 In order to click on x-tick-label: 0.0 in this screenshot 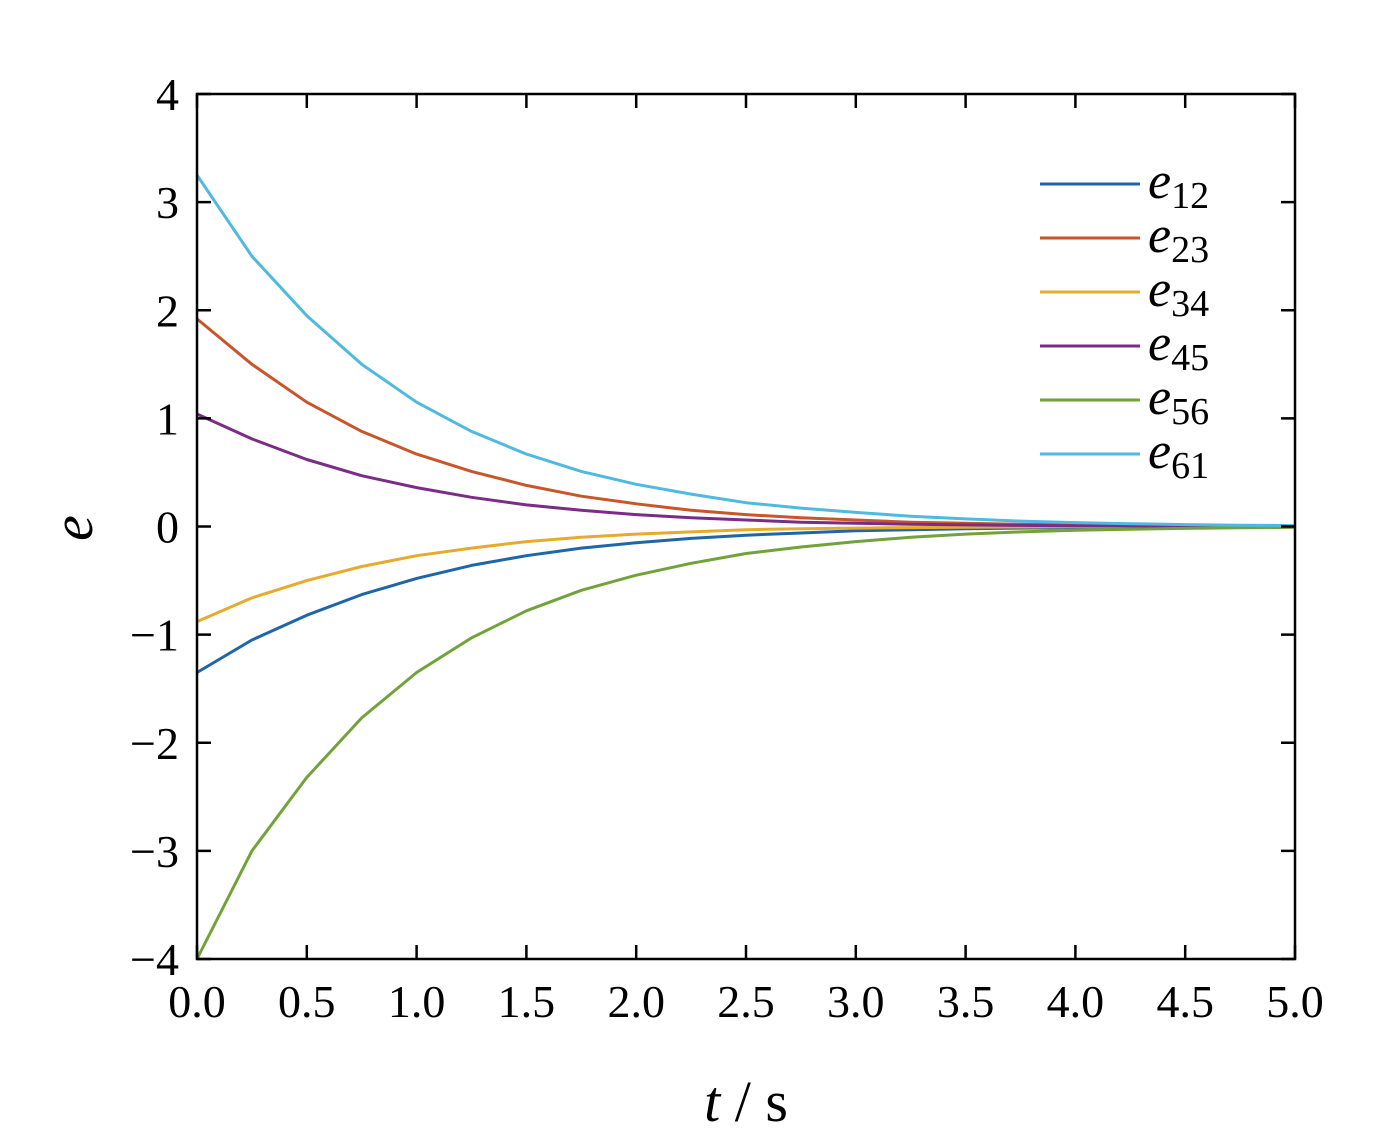, I will do `click(197, 1001)`.